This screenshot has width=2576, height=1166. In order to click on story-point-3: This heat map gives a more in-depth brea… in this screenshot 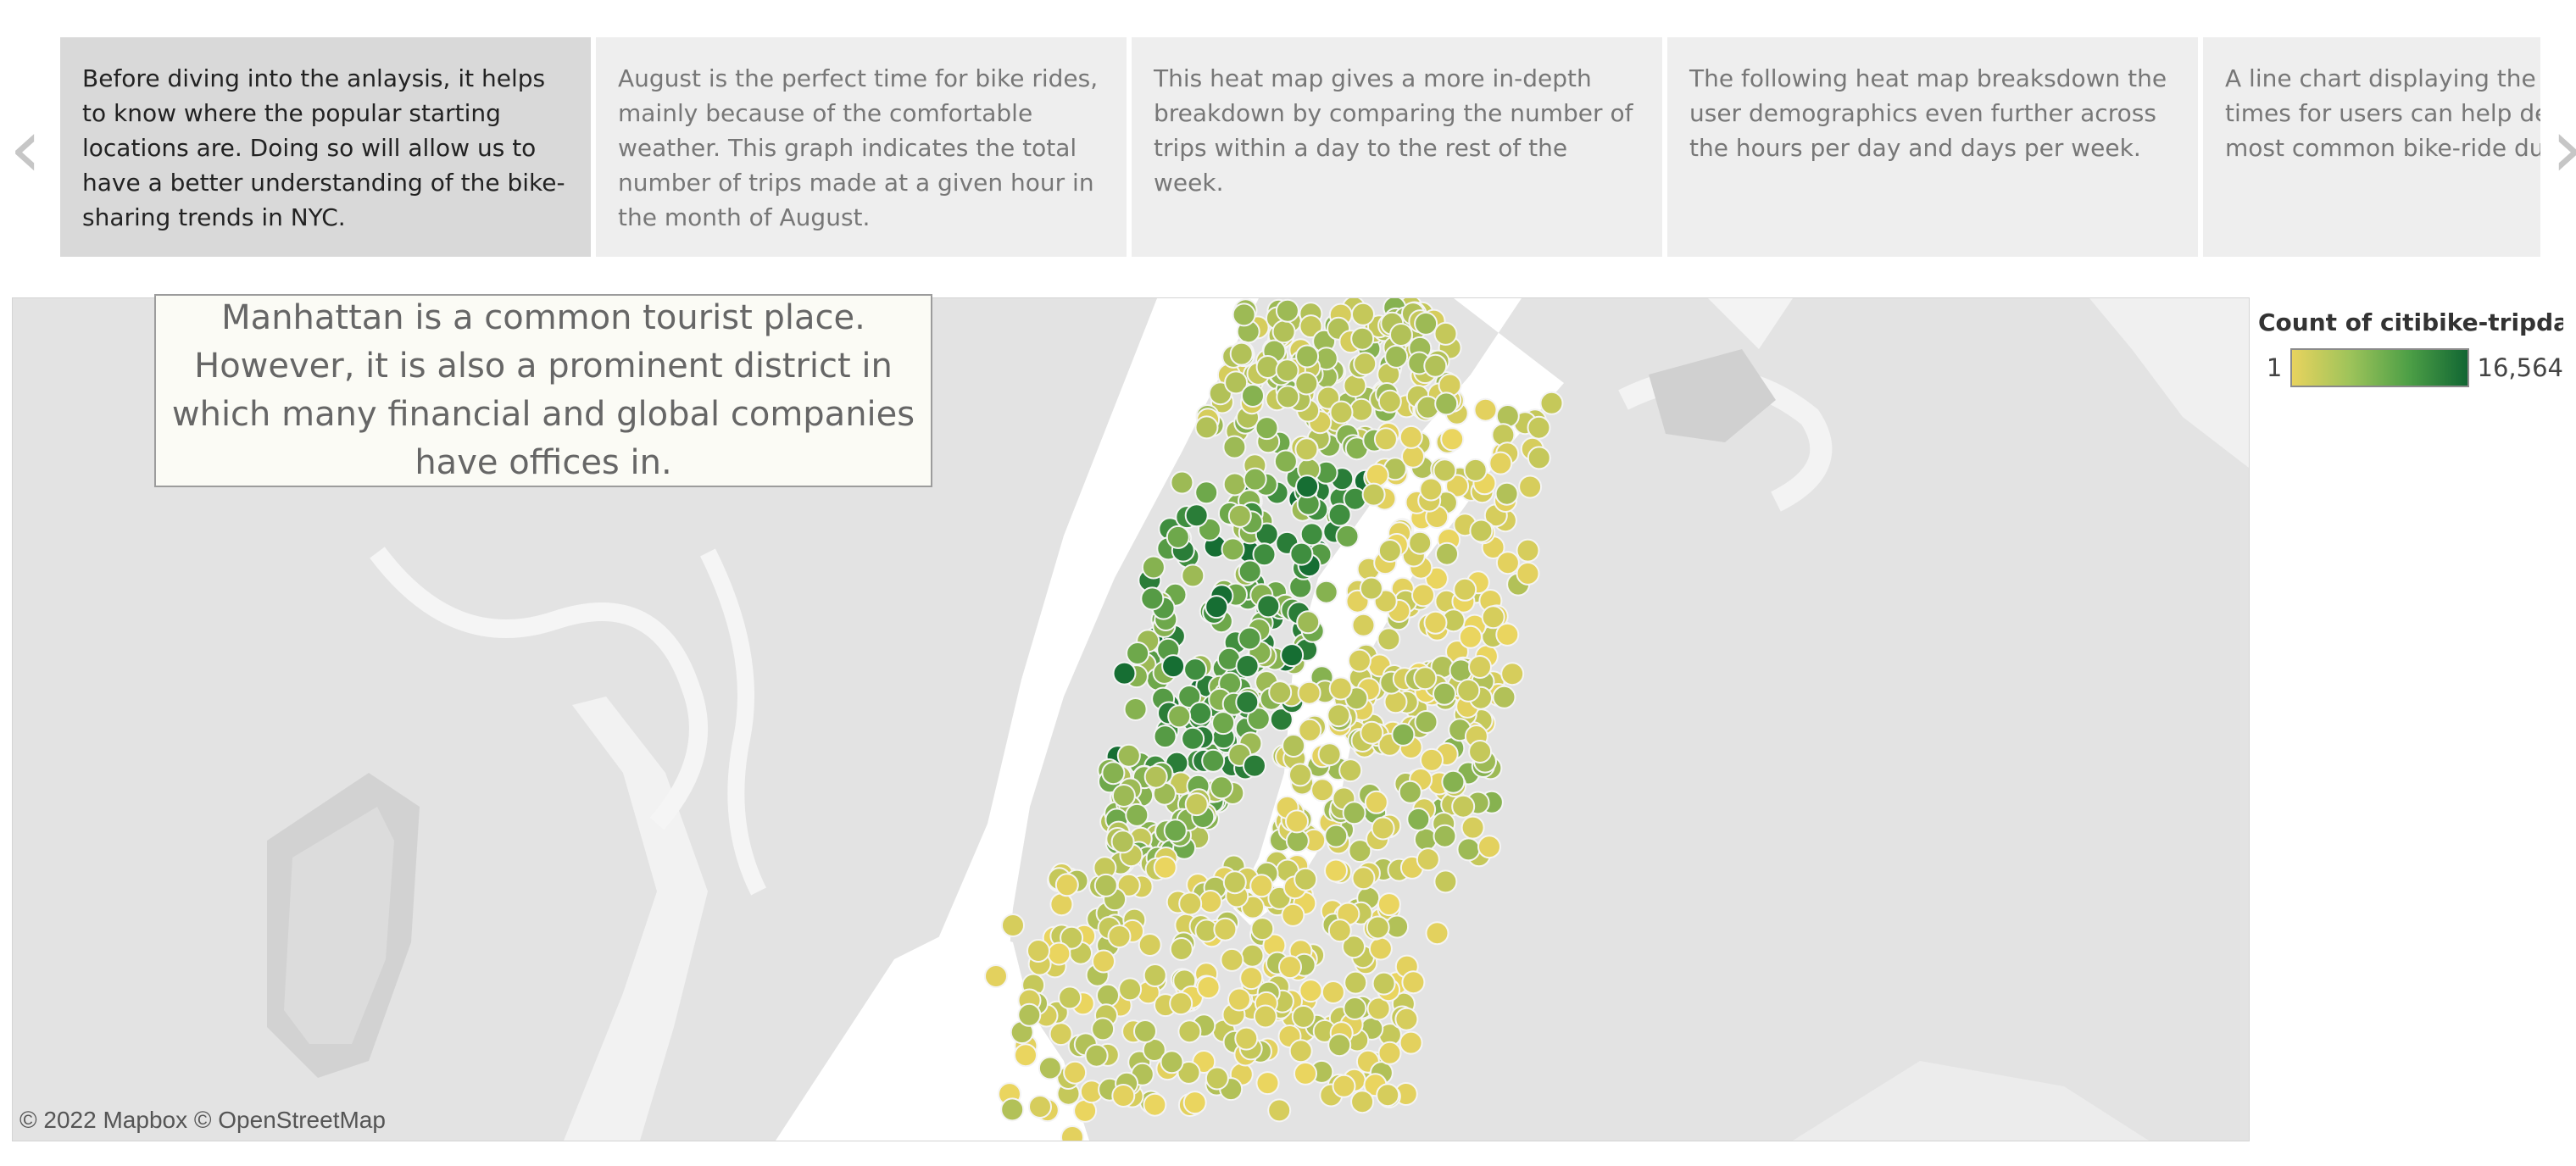, I will do `click(1397, 147)`.